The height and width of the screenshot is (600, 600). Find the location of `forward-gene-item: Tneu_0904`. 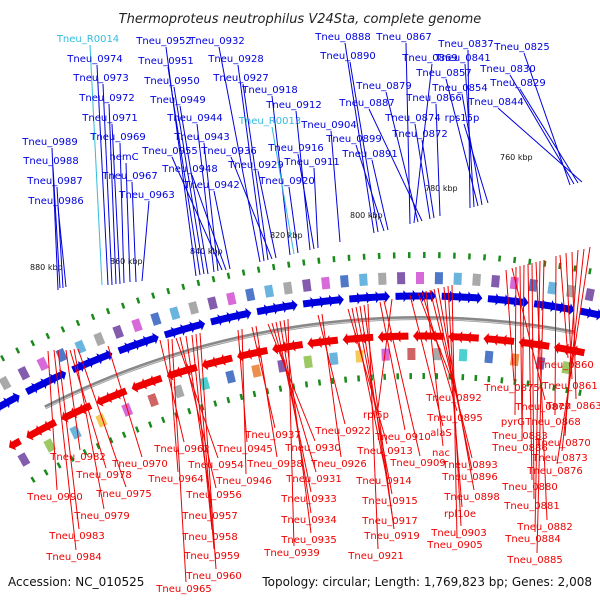

forward-gene-item: Tneu_0904 is located at coordinates (328, 181).